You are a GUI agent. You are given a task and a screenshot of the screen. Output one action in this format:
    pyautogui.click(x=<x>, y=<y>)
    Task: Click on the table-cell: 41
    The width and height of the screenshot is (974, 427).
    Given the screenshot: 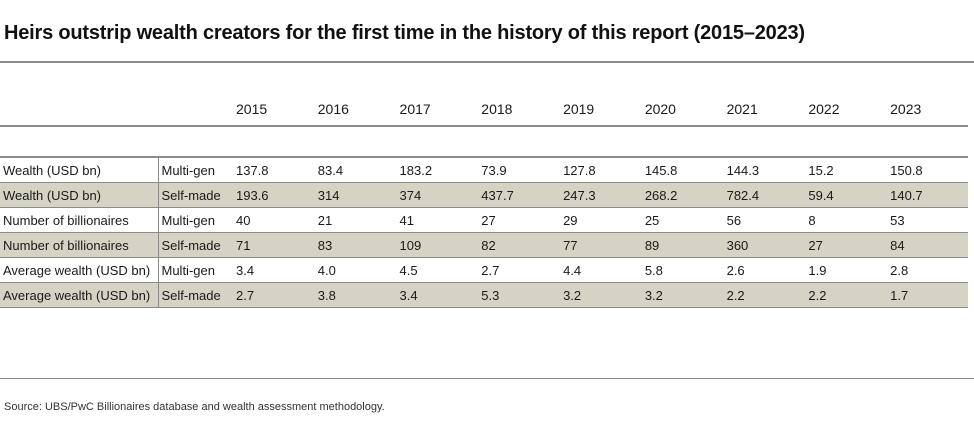 What is the action you would take?
    pyautogui.click(x=436, y=220)
    